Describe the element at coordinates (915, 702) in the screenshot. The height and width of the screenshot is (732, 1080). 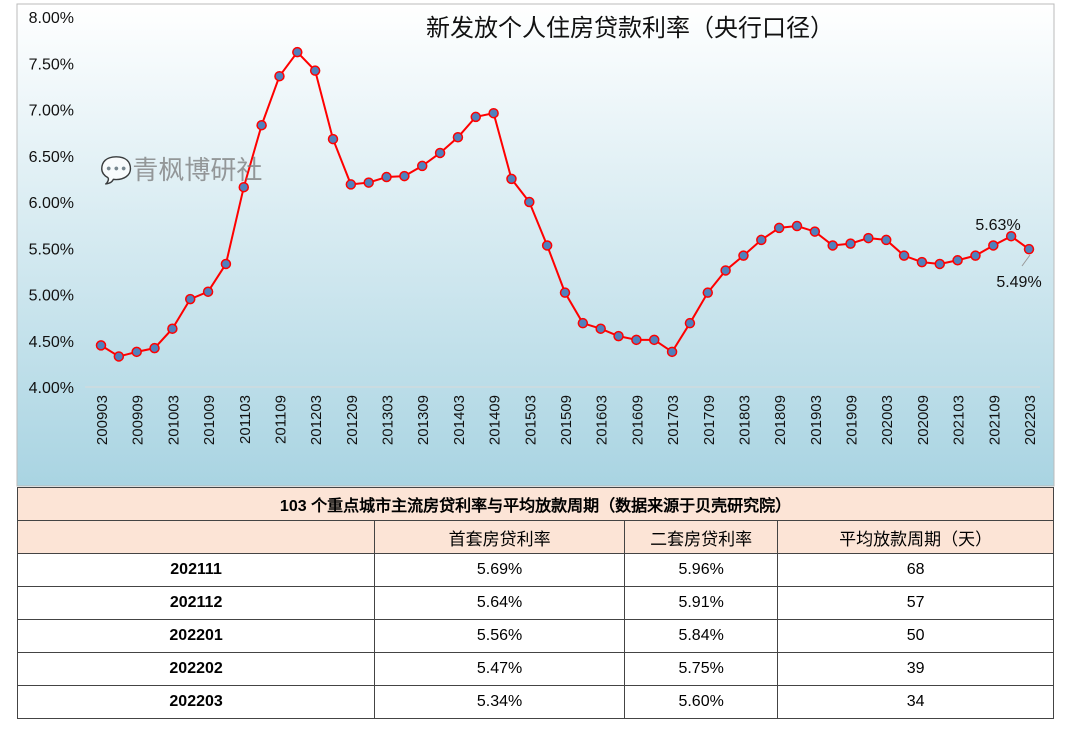
I see `table-cell: 34` at that location.